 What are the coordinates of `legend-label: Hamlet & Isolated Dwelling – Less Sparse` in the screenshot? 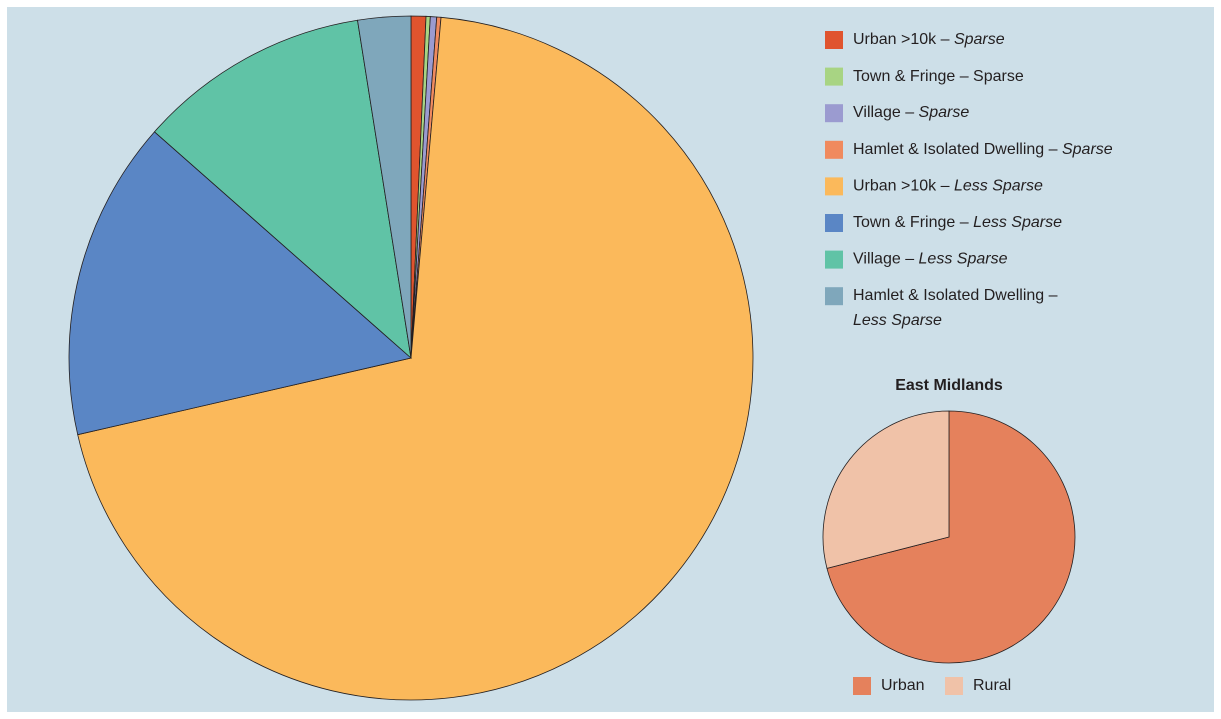 It's located at (955, 308).